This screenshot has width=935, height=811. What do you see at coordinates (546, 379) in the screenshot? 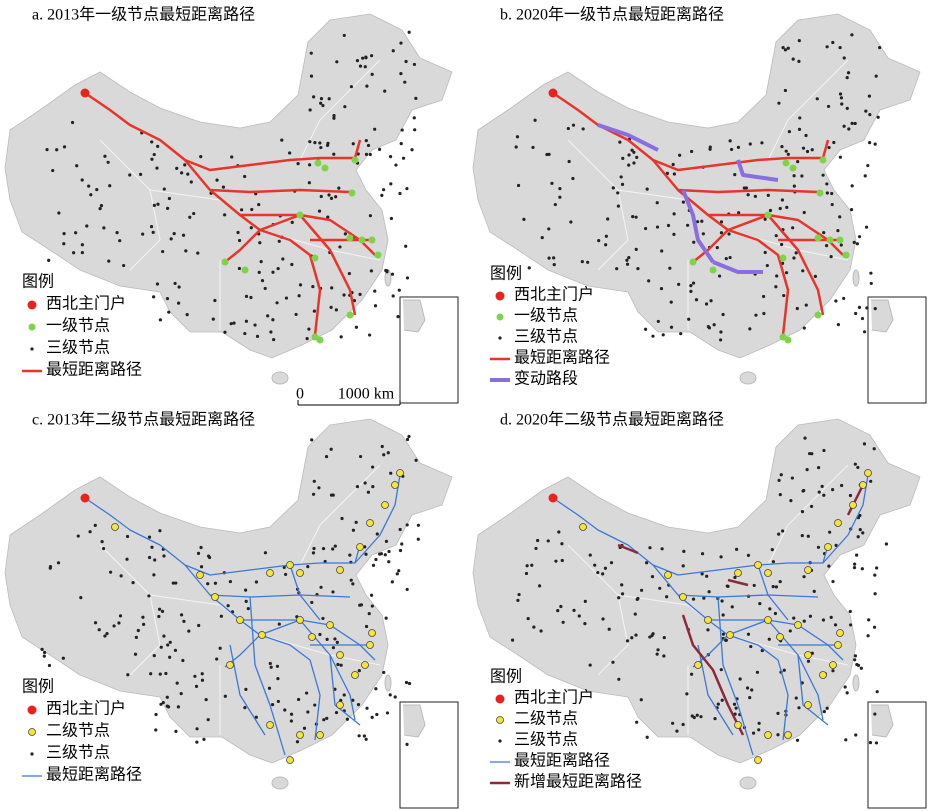
I see `legend-item: 变动路段` at bounding box center [546, 379].